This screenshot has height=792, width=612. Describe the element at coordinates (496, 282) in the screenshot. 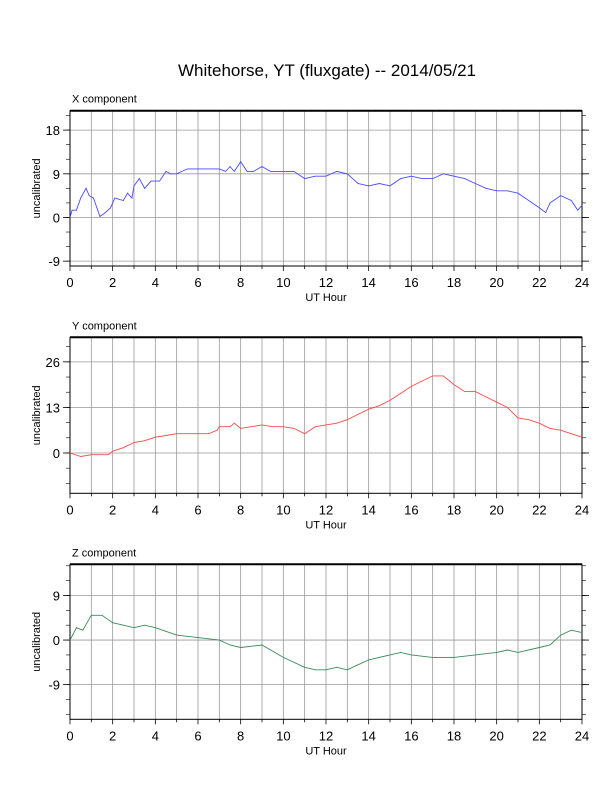

I see `x-tick-label: 20` at that location.